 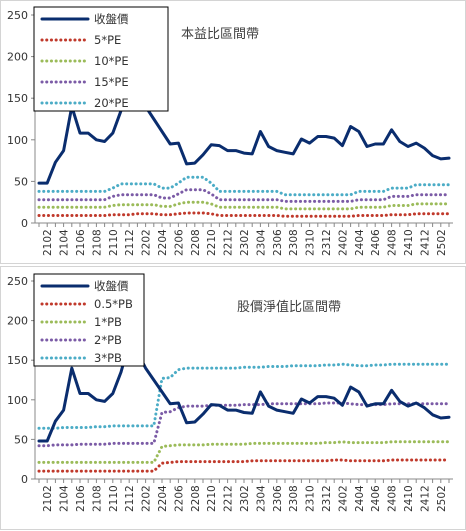 What do you see at coordinates (220, 34) in the screenshot?
I see `chart-title: 本益比區間帶` at bounding box center [220, 34].